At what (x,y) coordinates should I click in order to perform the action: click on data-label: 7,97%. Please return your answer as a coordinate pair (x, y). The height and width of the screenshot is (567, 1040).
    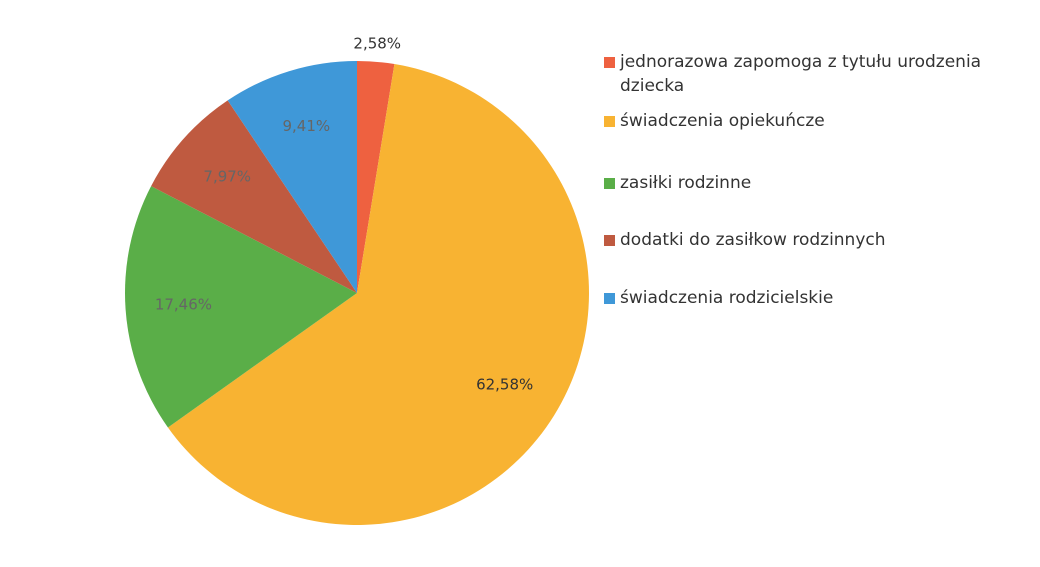
    Looking at the image, I should click on (227, 177).